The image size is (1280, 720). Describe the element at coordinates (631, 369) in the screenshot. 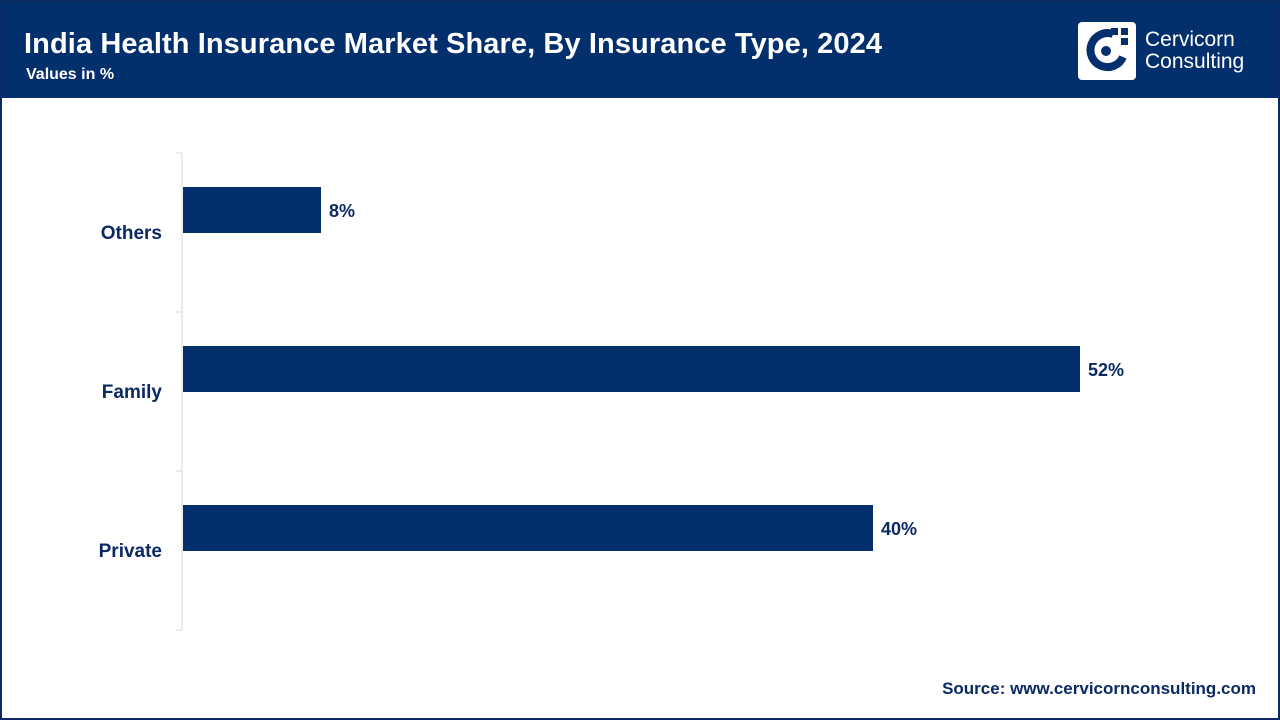

I see `bar-family` at that location.